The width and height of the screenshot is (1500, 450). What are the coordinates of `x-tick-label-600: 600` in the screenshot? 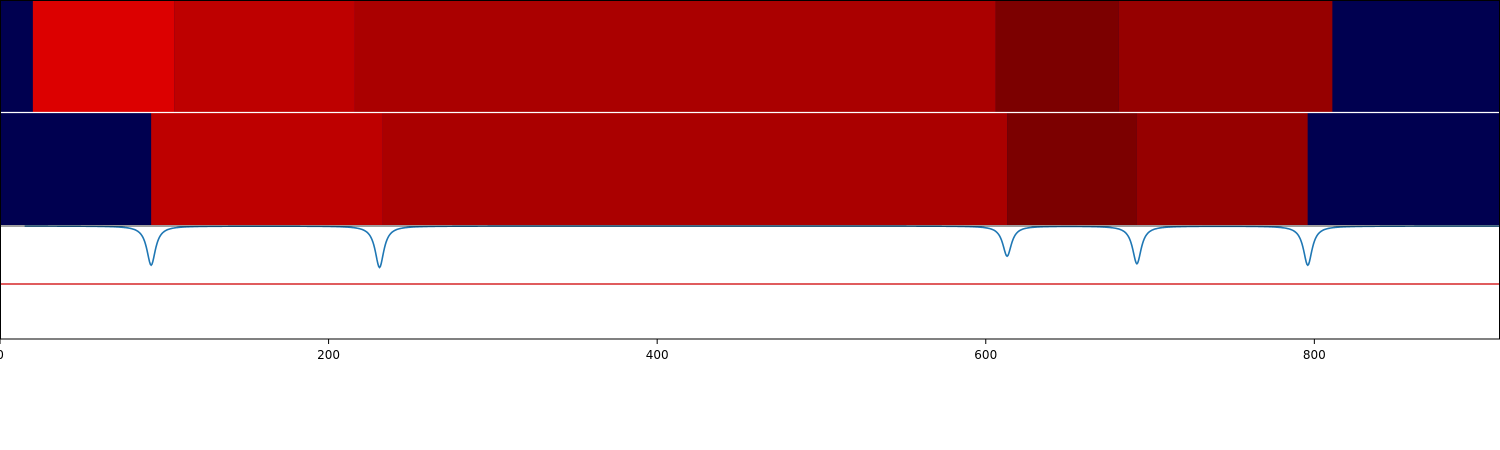 It's located at (985, 355).